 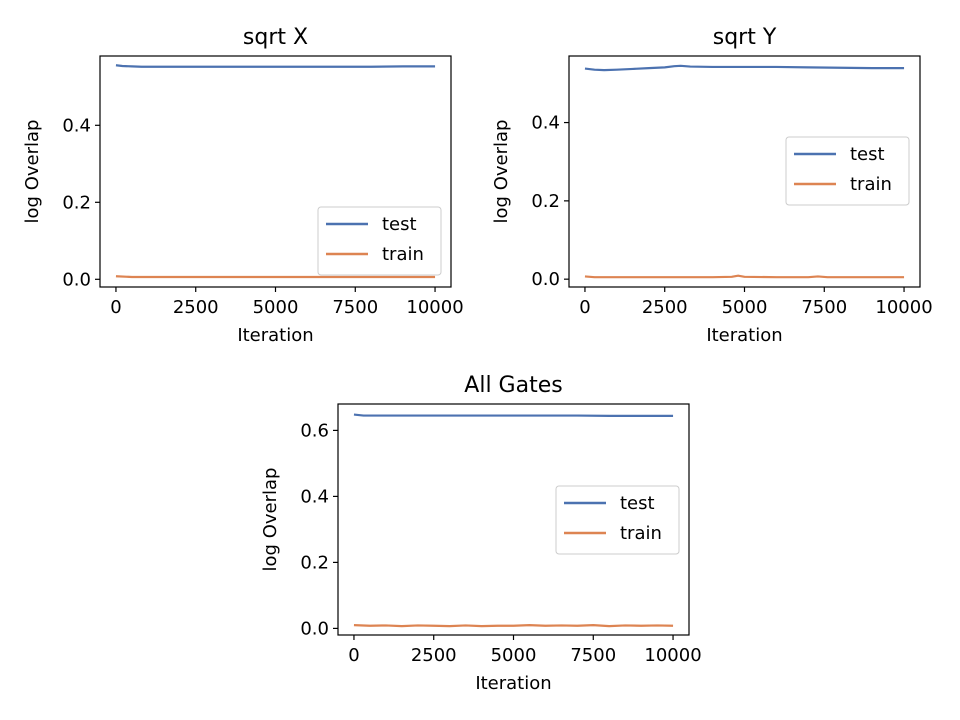 What do you see at coordinates (275, 37) in the screenshot?
I see `chart-title: sqrt X` at bounding box center [275, 37].